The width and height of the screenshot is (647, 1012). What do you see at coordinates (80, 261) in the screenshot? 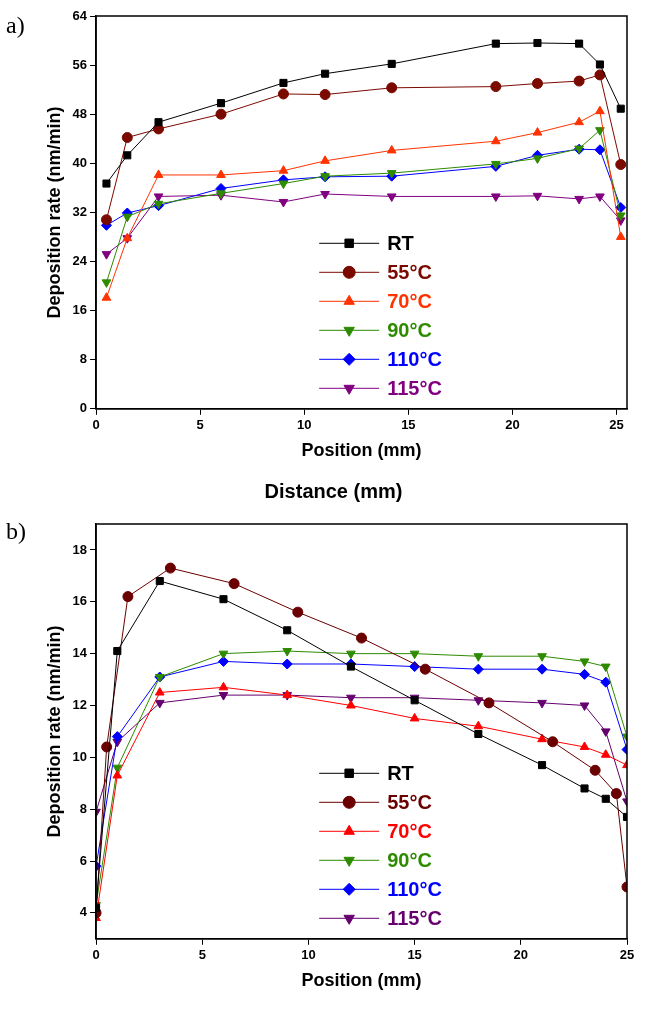
I see `y-tick-label: 24` at bounding box center [80, 261].